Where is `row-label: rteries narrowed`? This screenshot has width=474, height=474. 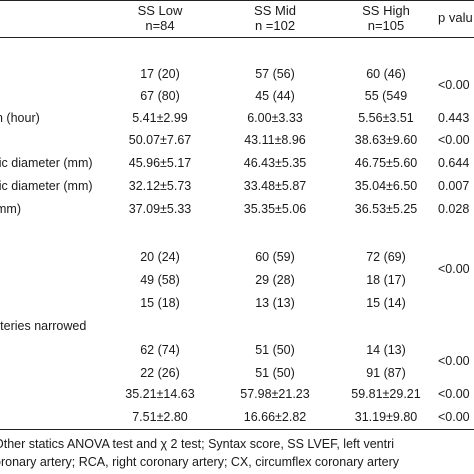 row-label: rteries narrowed is located at coordinates (43, 326).